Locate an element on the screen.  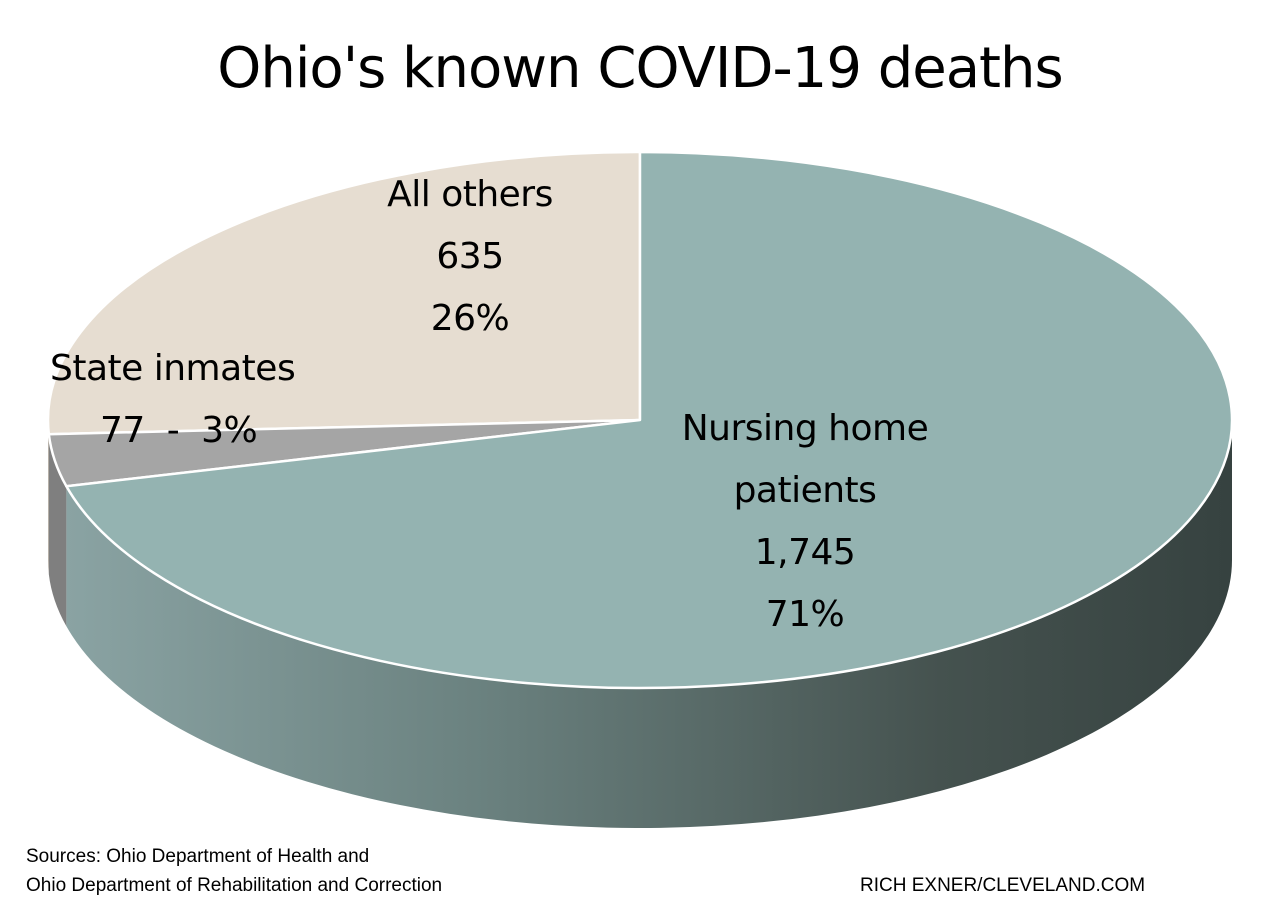
slice-value: 77 - 3% is located at coordinates (179, 430).